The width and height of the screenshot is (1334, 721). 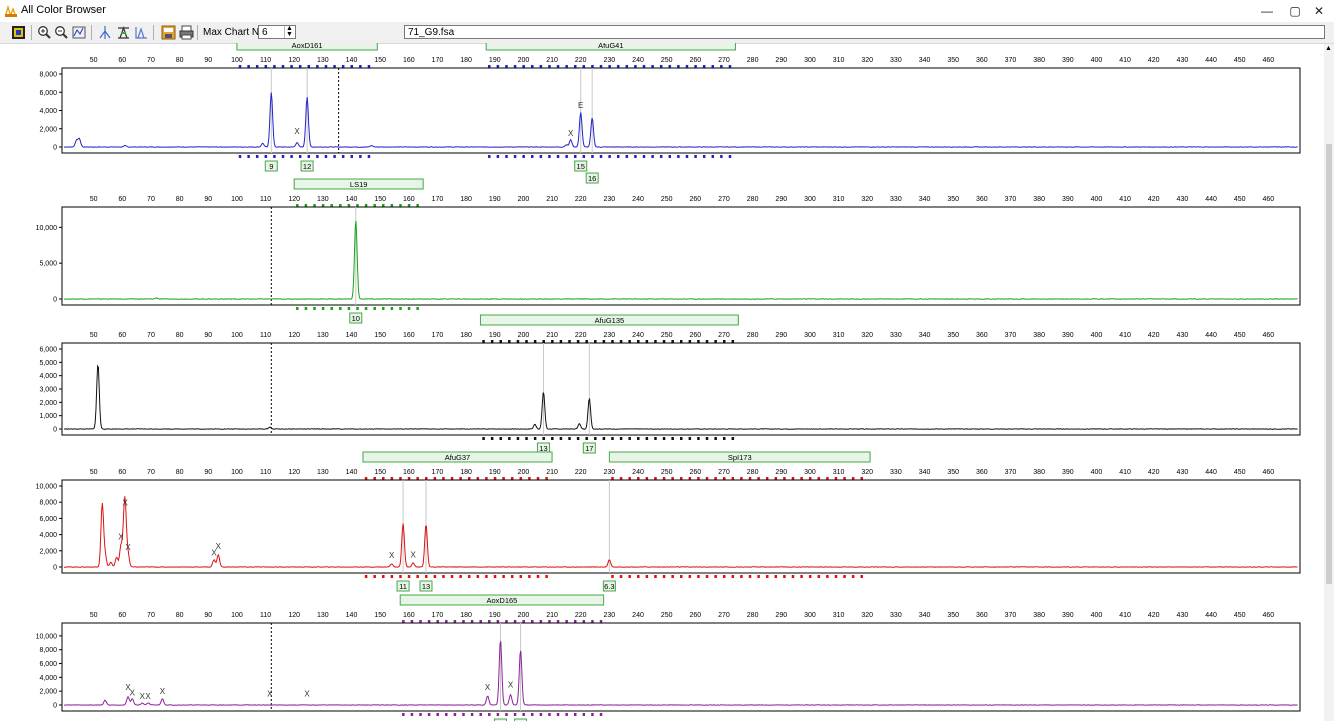 What do you see at coordinates (864, 32) in the screenshot?
I see `file-select: 71_G9.fsa` at bounding box center [864, 32].